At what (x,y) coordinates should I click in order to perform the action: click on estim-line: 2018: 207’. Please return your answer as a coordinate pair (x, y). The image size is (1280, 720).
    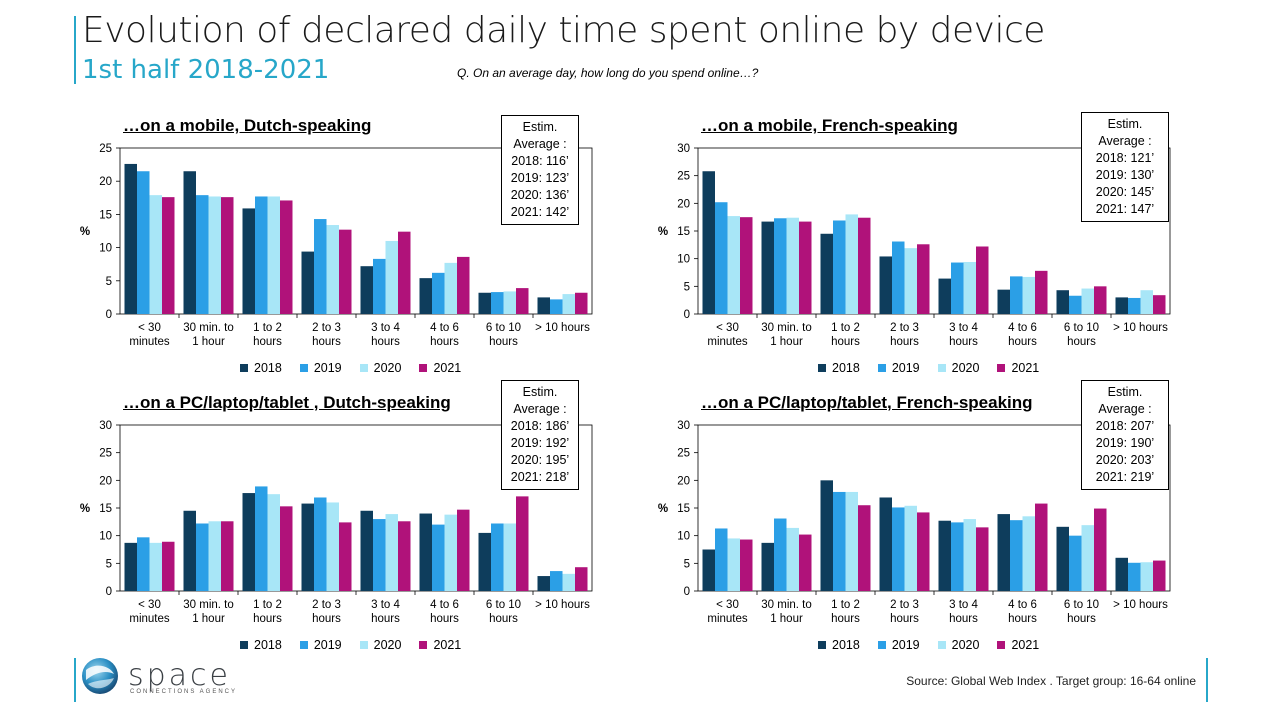
    Looking at the image, I should click on (1125, 426).